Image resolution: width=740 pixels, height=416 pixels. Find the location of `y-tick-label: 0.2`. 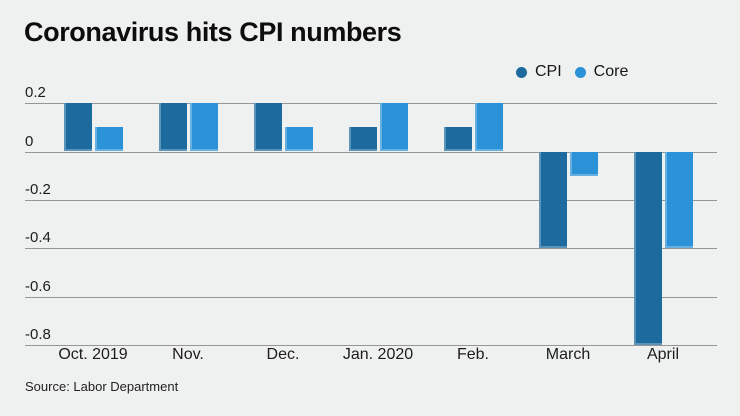

y-tick-label: 0.2 is located at coordinates (35, 93).